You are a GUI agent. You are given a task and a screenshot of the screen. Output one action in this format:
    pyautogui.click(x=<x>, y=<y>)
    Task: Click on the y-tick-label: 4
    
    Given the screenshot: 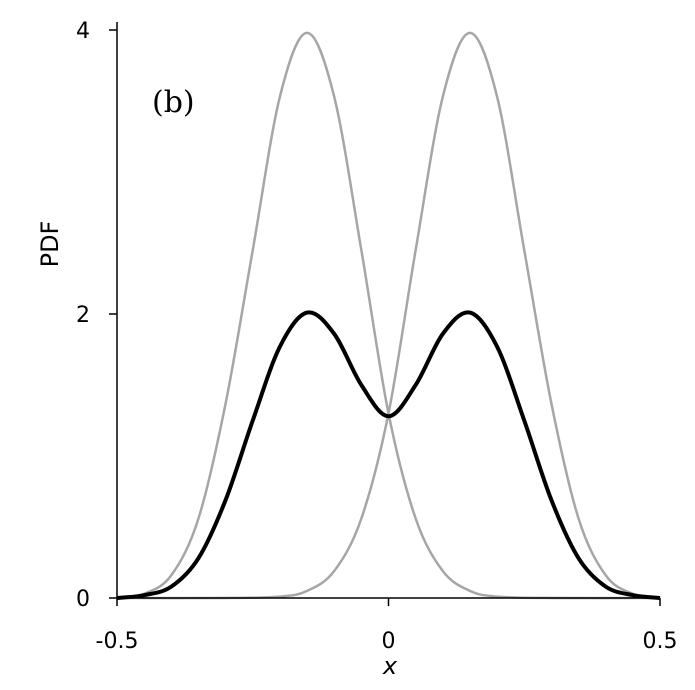 What is the action you would take?
    pyautogui.click(x=83, y=31)
    